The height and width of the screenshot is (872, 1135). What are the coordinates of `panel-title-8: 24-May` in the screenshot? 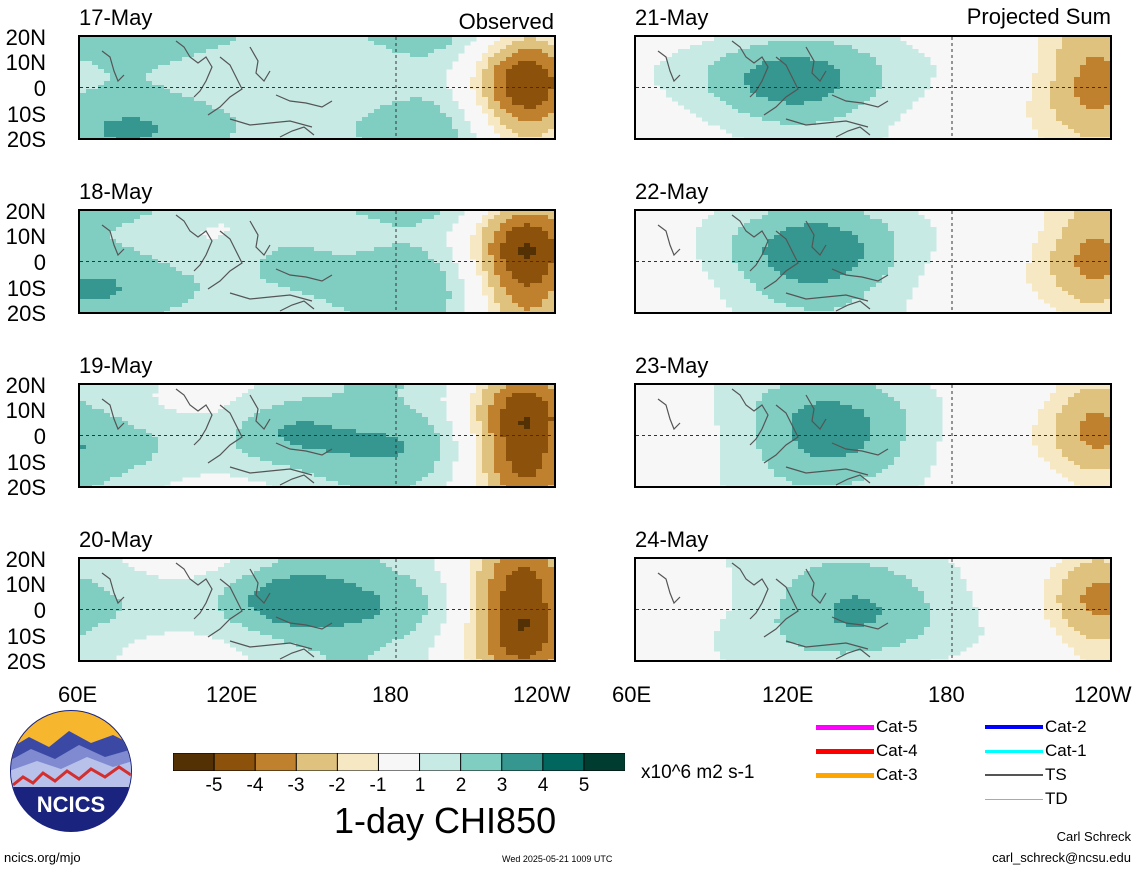 It's located at (672, 539).